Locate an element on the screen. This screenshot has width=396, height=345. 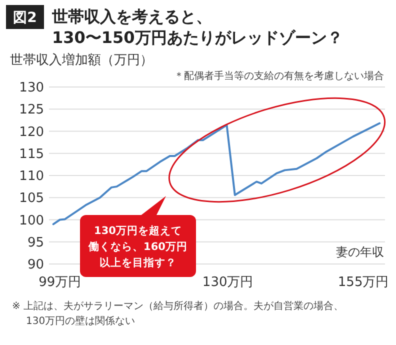
y-tick-label: 130 is located at coordinates (31, 88).